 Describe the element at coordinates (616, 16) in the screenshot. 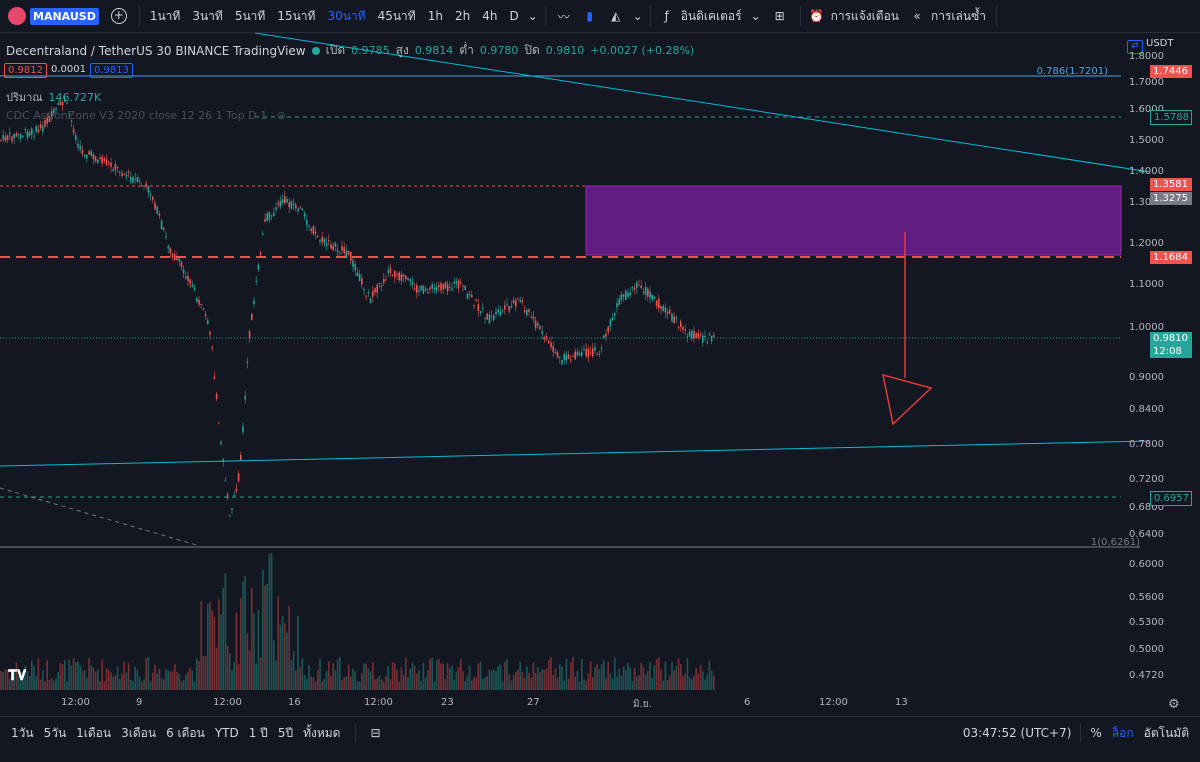

I see `area-chart-icon: ◭` at that location.